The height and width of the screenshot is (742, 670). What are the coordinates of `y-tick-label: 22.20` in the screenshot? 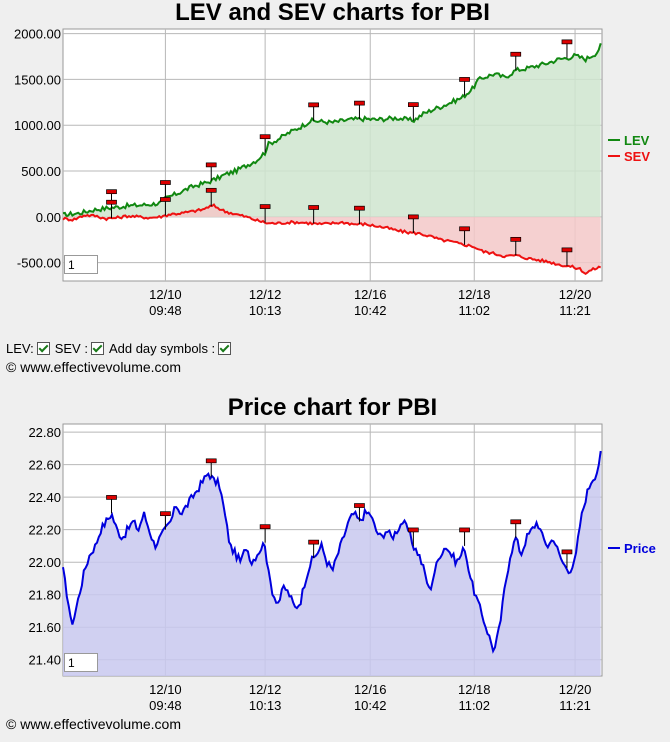 It's located at (44, 530).